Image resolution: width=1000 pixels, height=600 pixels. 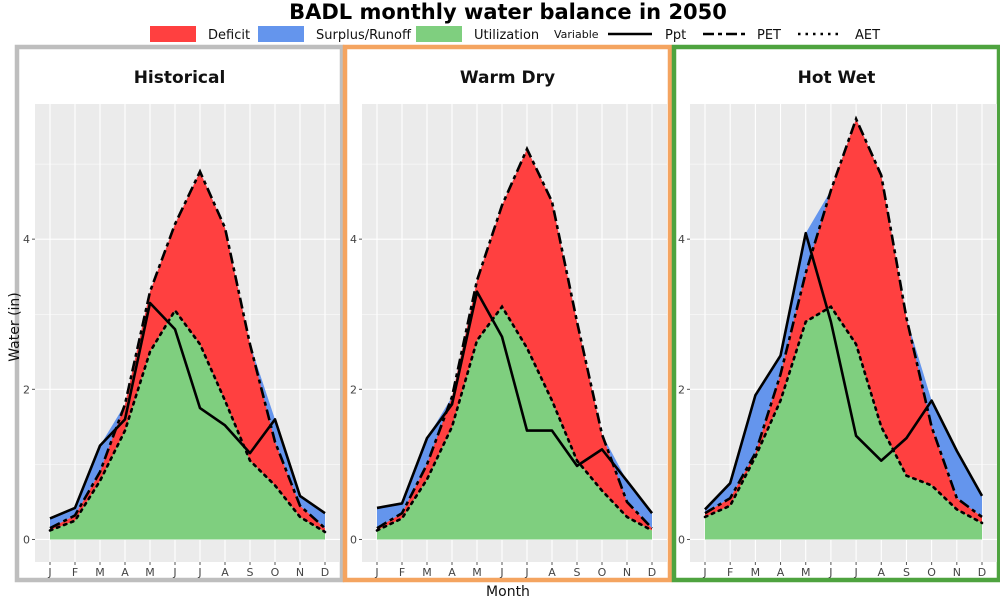 I want to click on legend-swatch-deficit, so click(x=173, y=34).